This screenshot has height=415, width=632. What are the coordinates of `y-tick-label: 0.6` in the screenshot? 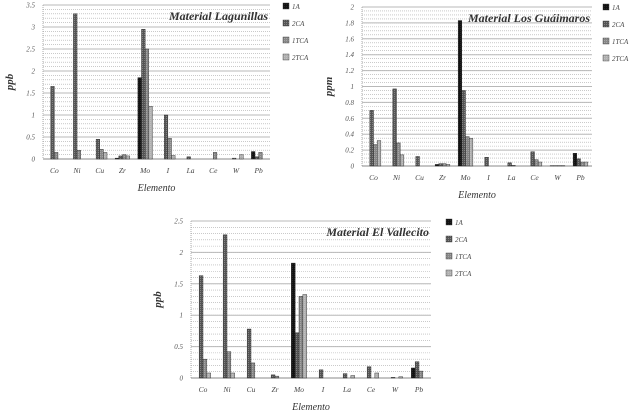 It's located at (349, 119).